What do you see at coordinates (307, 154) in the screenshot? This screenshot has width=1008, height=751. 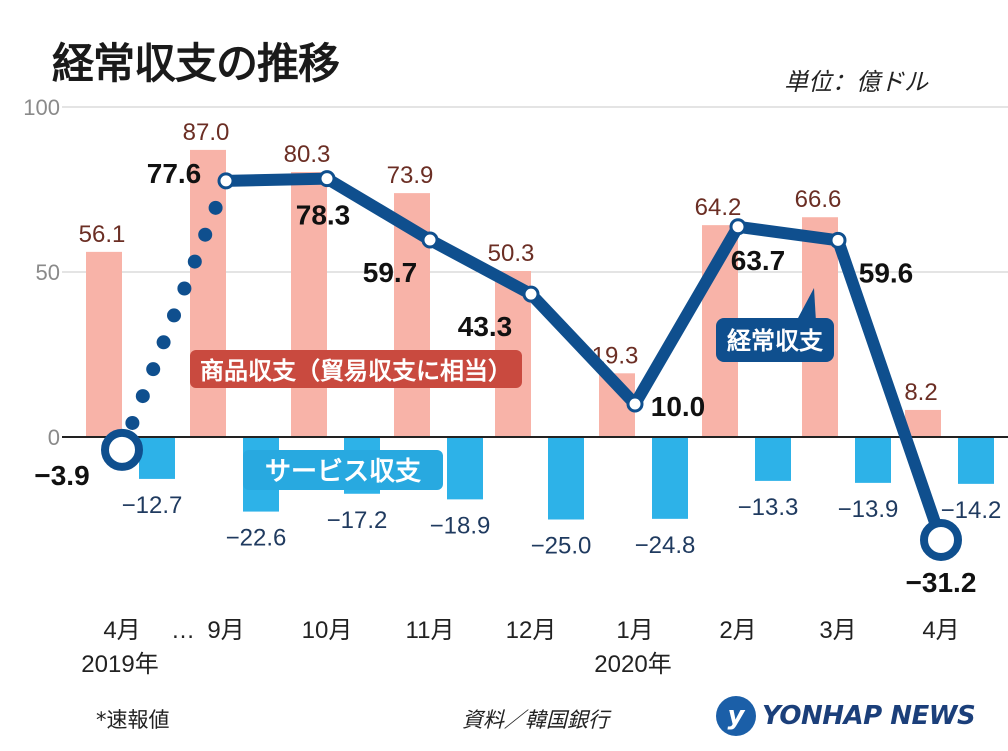 I see `goods-value-label: 80.3` at bounding box center [307, 154].